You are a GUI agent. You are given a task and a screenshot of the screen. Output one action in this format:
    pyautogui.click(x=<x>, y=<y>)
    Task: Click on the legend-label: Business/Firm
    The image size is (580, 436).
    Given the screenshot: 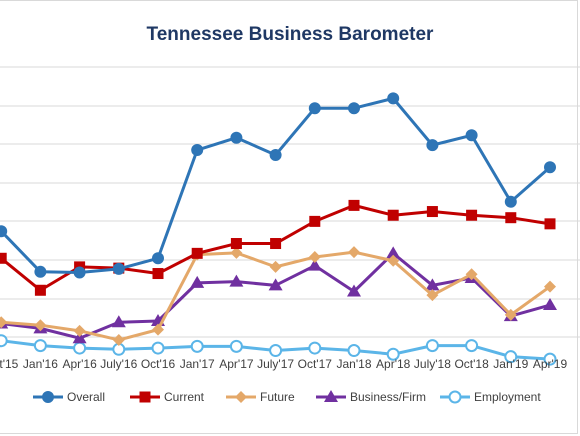 What is the action you would take?
    pyautogui.click(x=388, y=397)
    